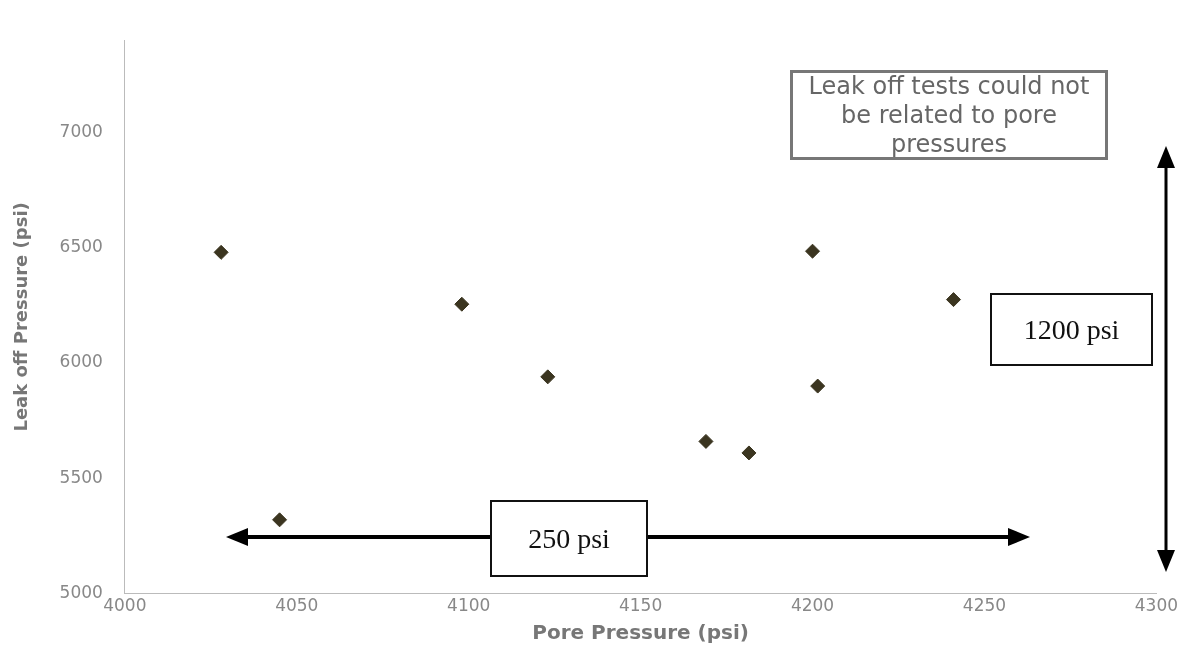 This screenshot has width=1189, height=655. Describe the element at coordinates (640, 632) in the screenshot. I see `x-axis-title: Pore Pressure (psi)` at that location.